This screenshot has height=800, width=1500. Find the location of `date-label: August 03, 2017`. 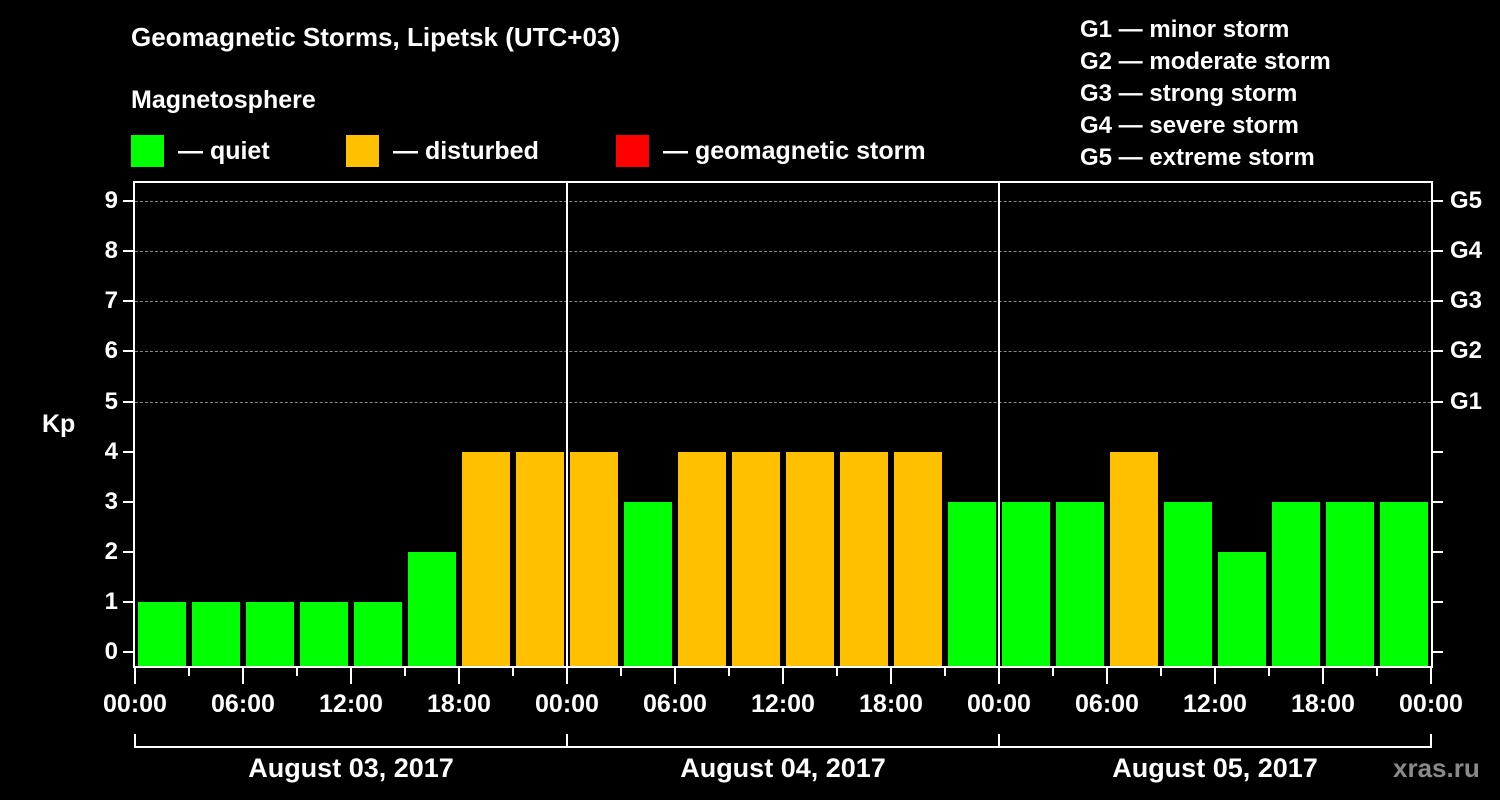

date-label: August 03, 2017 is located at coordinates (351, 768).